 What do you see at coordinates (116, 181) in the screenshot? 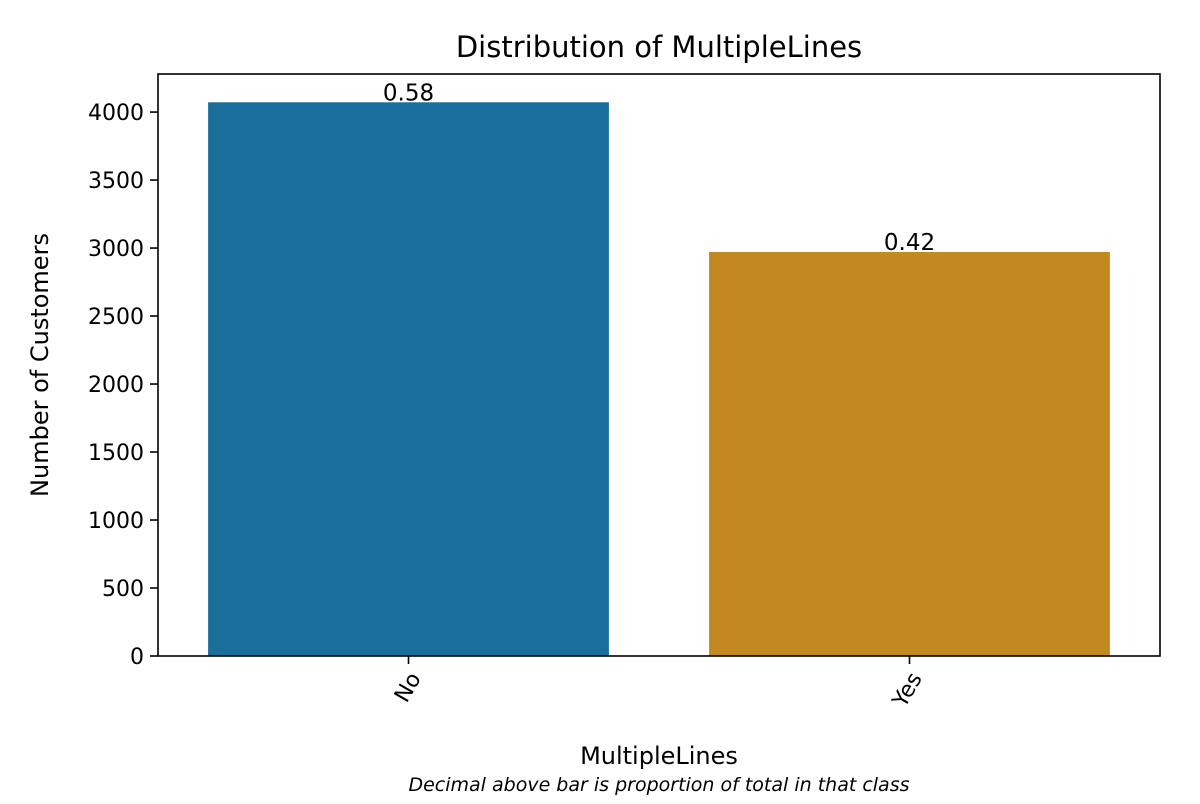
I see `y-tick-label: 3500` at bounding box center [116, 181].